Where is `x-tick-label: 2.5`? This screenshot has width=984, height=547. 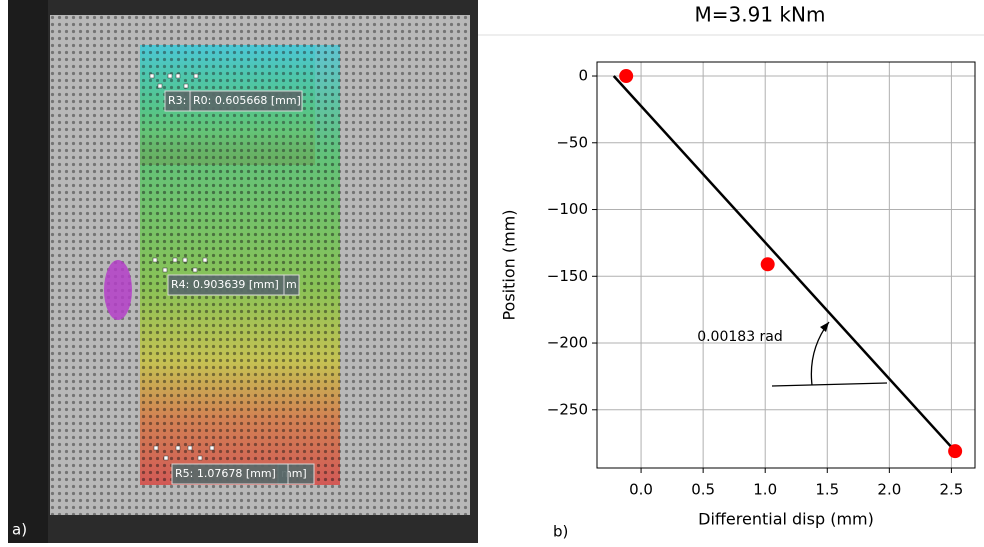 x-tick-label: 2.5 is located at coordinates (951, 490).